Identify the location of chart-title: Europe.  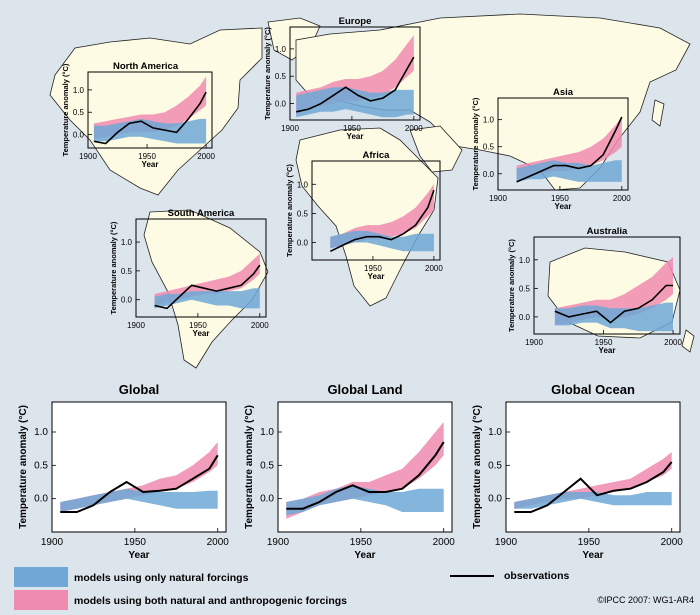
(355, 21).